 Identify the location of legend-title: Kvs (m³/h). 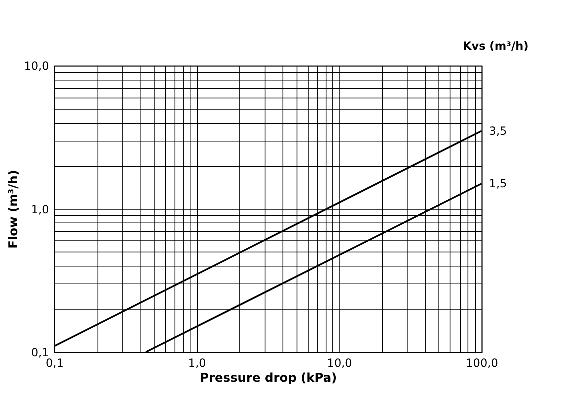
(496, 46).